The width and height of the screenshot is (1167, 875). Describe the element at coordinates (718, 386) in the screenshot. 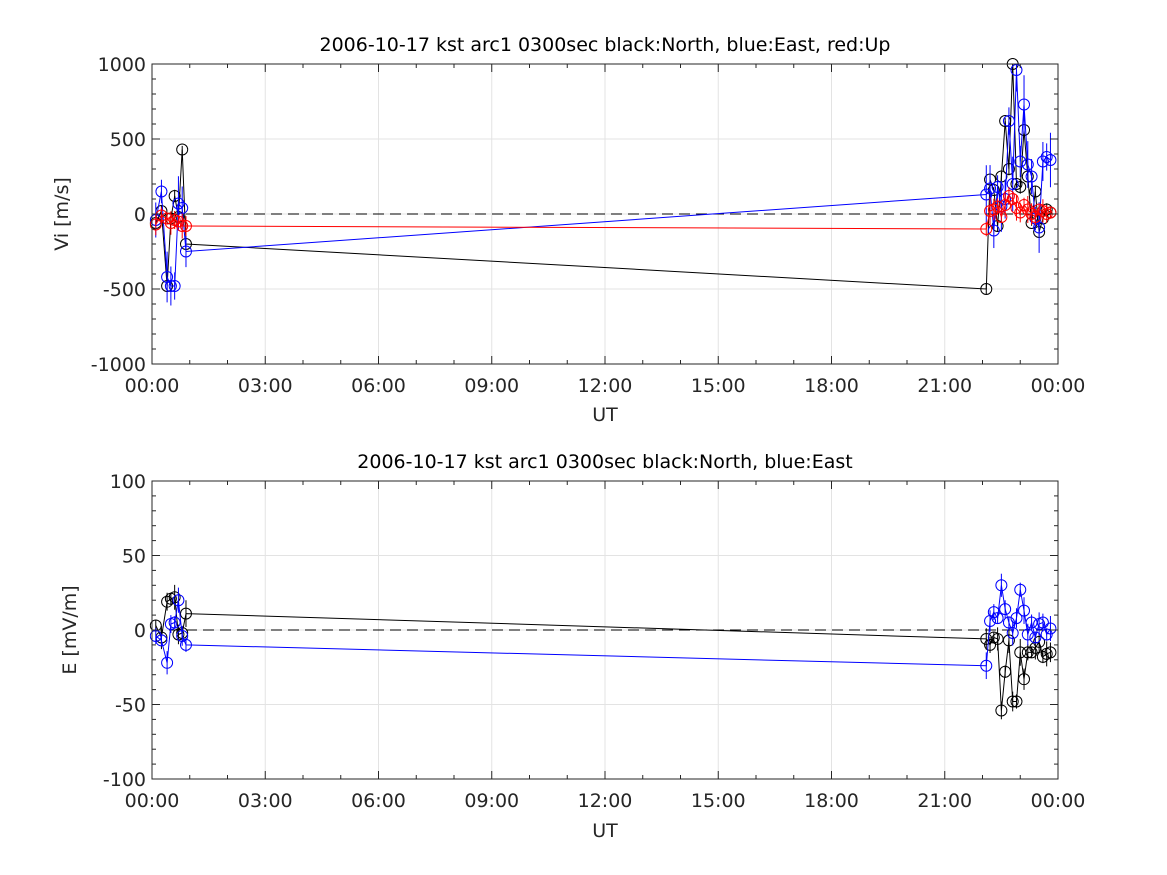

I see `velocity-x-tick-label: 15:00` at that location.